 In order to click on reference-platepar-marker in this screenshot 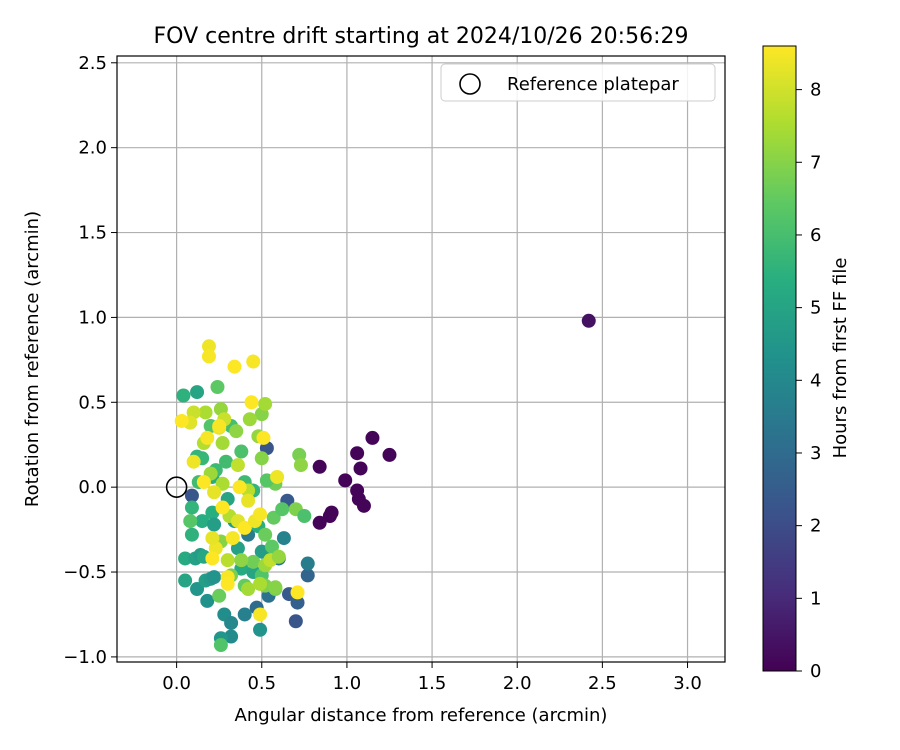, I will do `click(176, 487)`.